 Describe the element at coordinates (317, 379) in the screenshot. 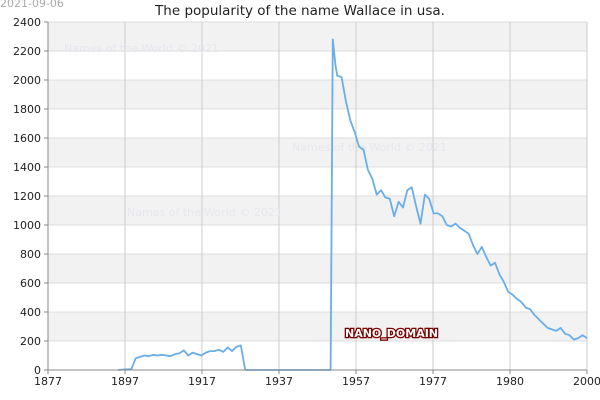

I see `x-axis-ticks: 1877 1897 1917 1937 1957 1977 1980 2000` at that location.